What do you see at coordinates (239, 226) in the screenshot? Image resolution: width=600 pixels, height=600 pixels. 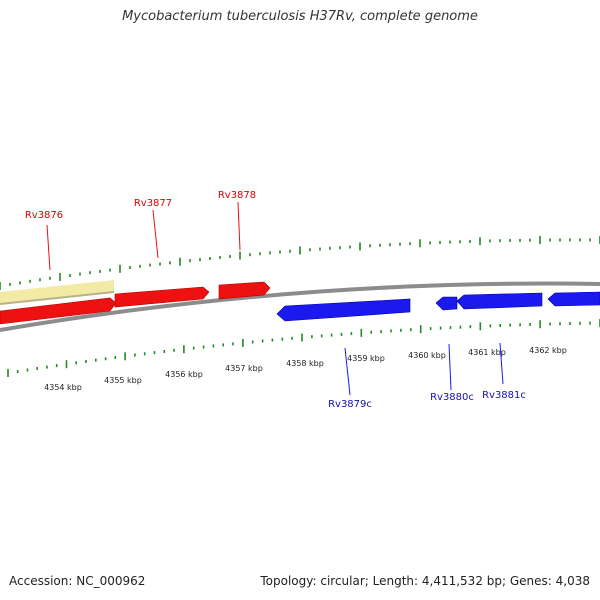 I see `leader-rv3878` at bounding box center [239, 226].